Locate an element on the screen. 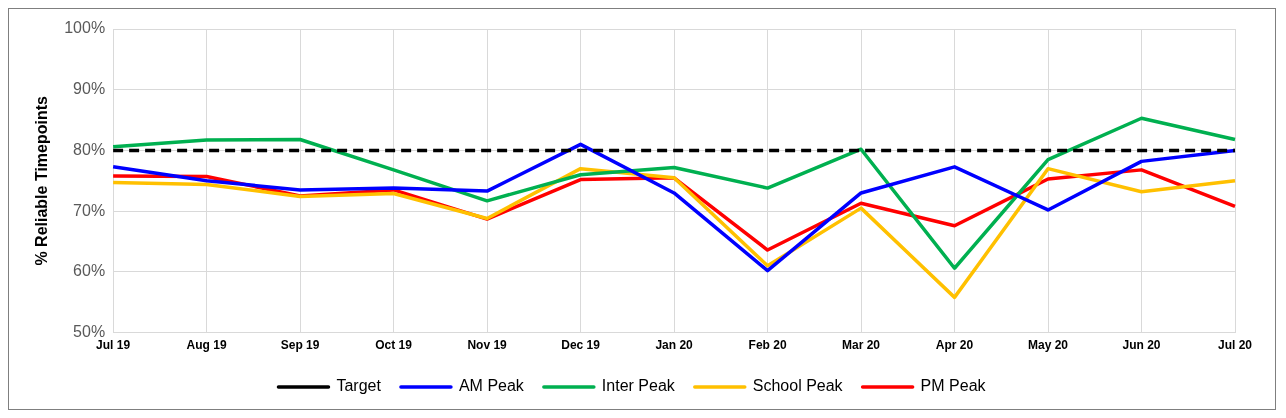  y-tick-label: 50% is located at coordinates (89, 332).